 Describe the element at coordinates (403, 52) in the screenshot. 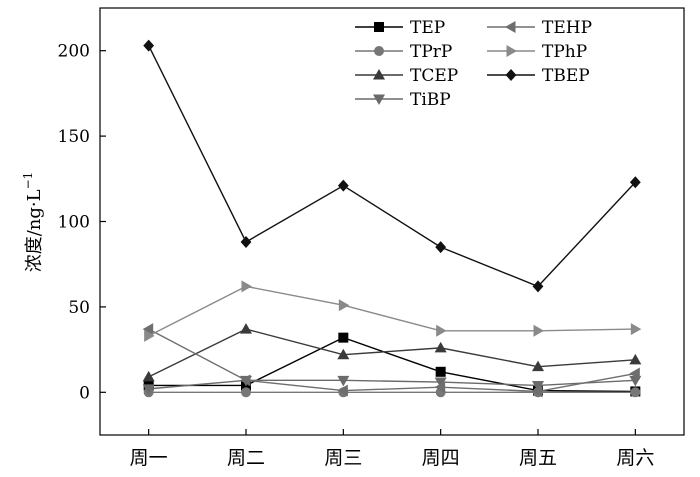

I see `legend-item-tprp: TPrP` at that location.